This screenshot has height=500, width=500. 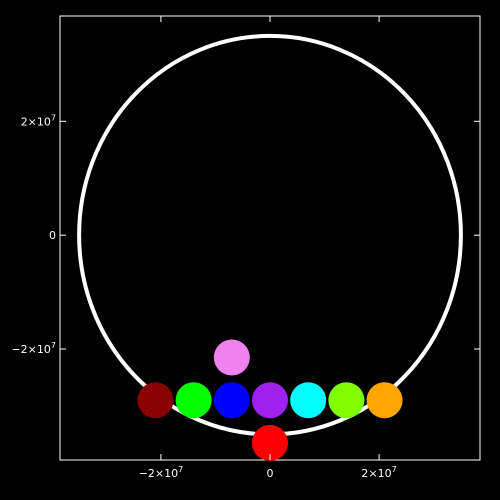 What do you see at coordinates (270, 473) in the screenshot?
I see `x-tick-label: 0` at bounding box center [270, 473].